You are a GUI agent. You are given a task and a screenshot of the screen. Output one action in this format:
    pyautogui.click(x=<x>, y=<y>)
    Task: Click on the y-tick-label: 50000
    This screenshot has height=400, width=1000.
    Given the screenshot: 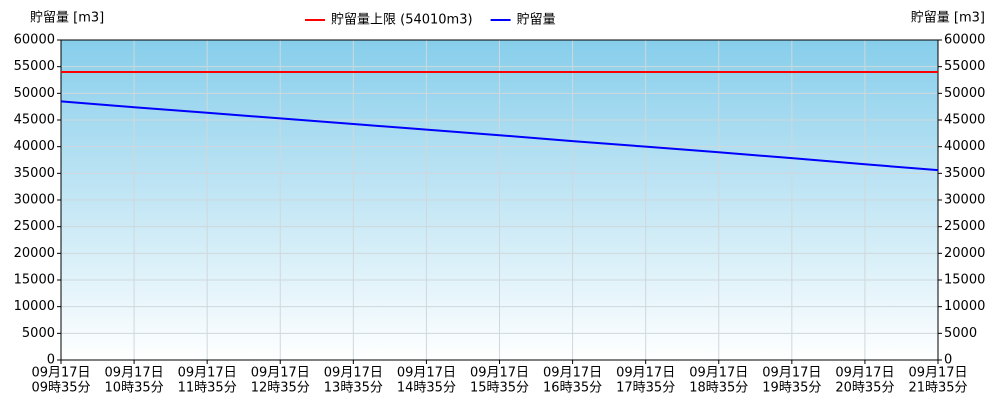 What is the action you would take?
    pyautogui.click(x=34, y=93)
    